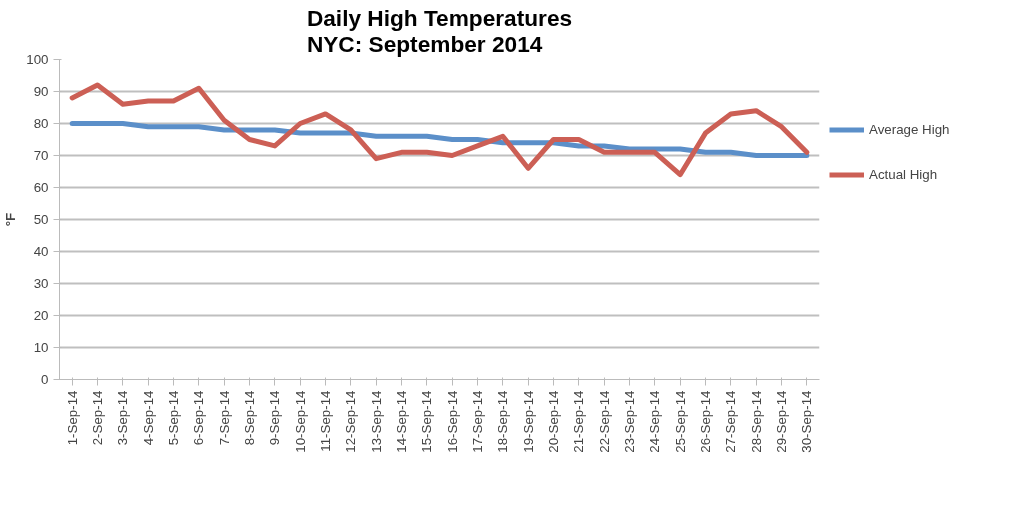  Describe the element at coordinates (173, 417) in the screenshot. I see `x-tick-label: 5-Sep-14` at that location.